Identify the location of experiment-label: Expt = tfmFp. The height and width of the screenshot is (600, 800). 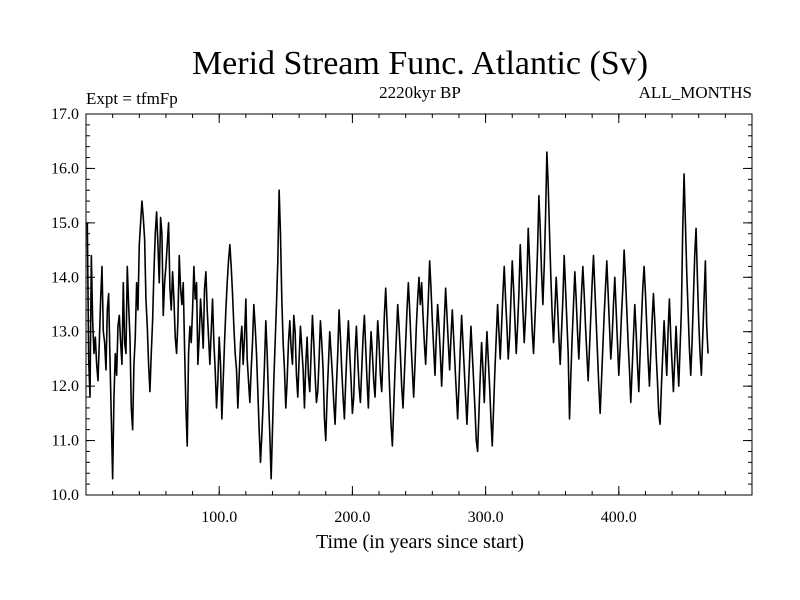
(132, 98).